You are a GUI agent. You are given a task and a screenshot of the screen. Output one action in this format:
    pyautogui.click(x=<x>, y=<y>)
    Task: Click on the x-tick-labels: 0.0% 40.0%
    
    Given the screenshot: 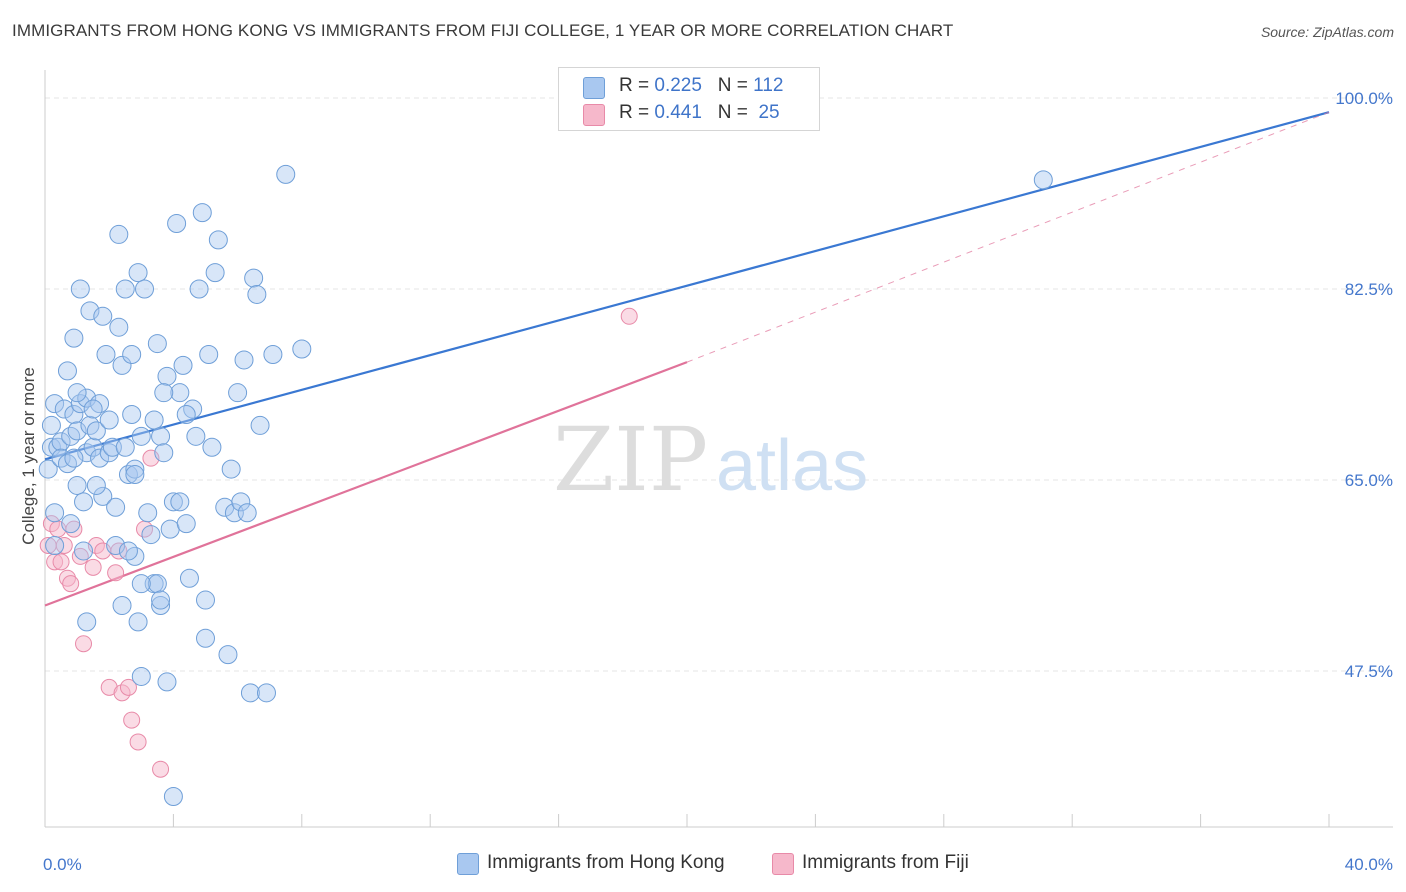 What is the action you would take?
    pyautogui.click(x=718, y=864)
    